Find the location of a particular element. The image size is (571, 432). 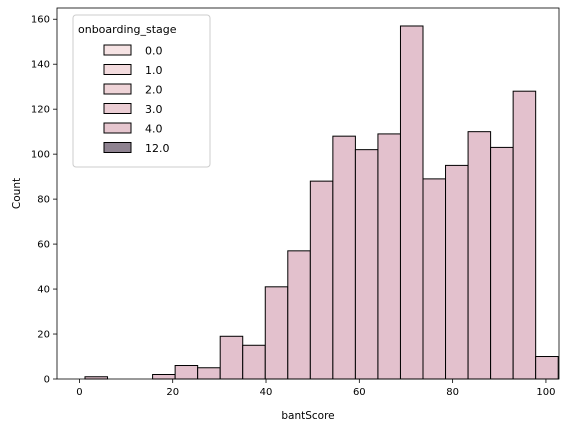

y-tick-label: 40 is located at coordinates (43, 290).